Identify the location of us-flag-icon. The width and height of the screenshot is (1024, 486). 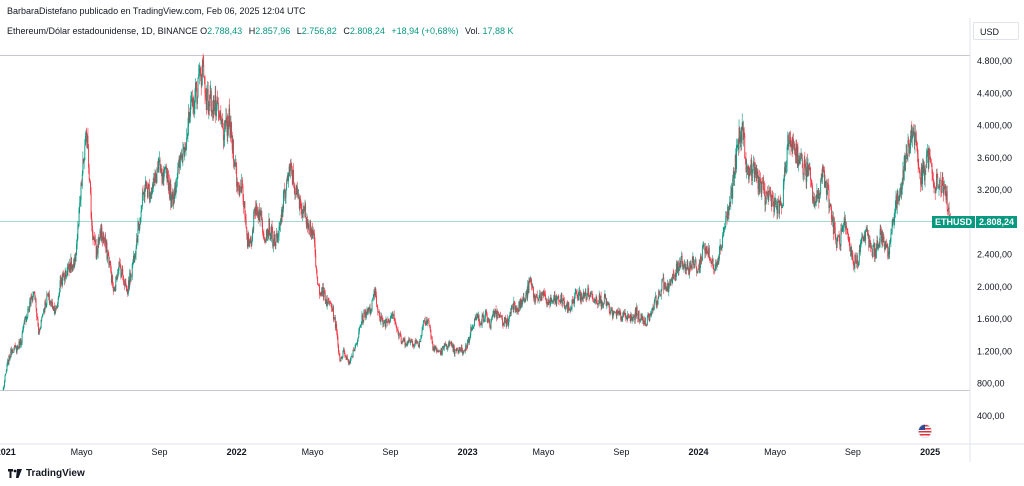
(925, 431).